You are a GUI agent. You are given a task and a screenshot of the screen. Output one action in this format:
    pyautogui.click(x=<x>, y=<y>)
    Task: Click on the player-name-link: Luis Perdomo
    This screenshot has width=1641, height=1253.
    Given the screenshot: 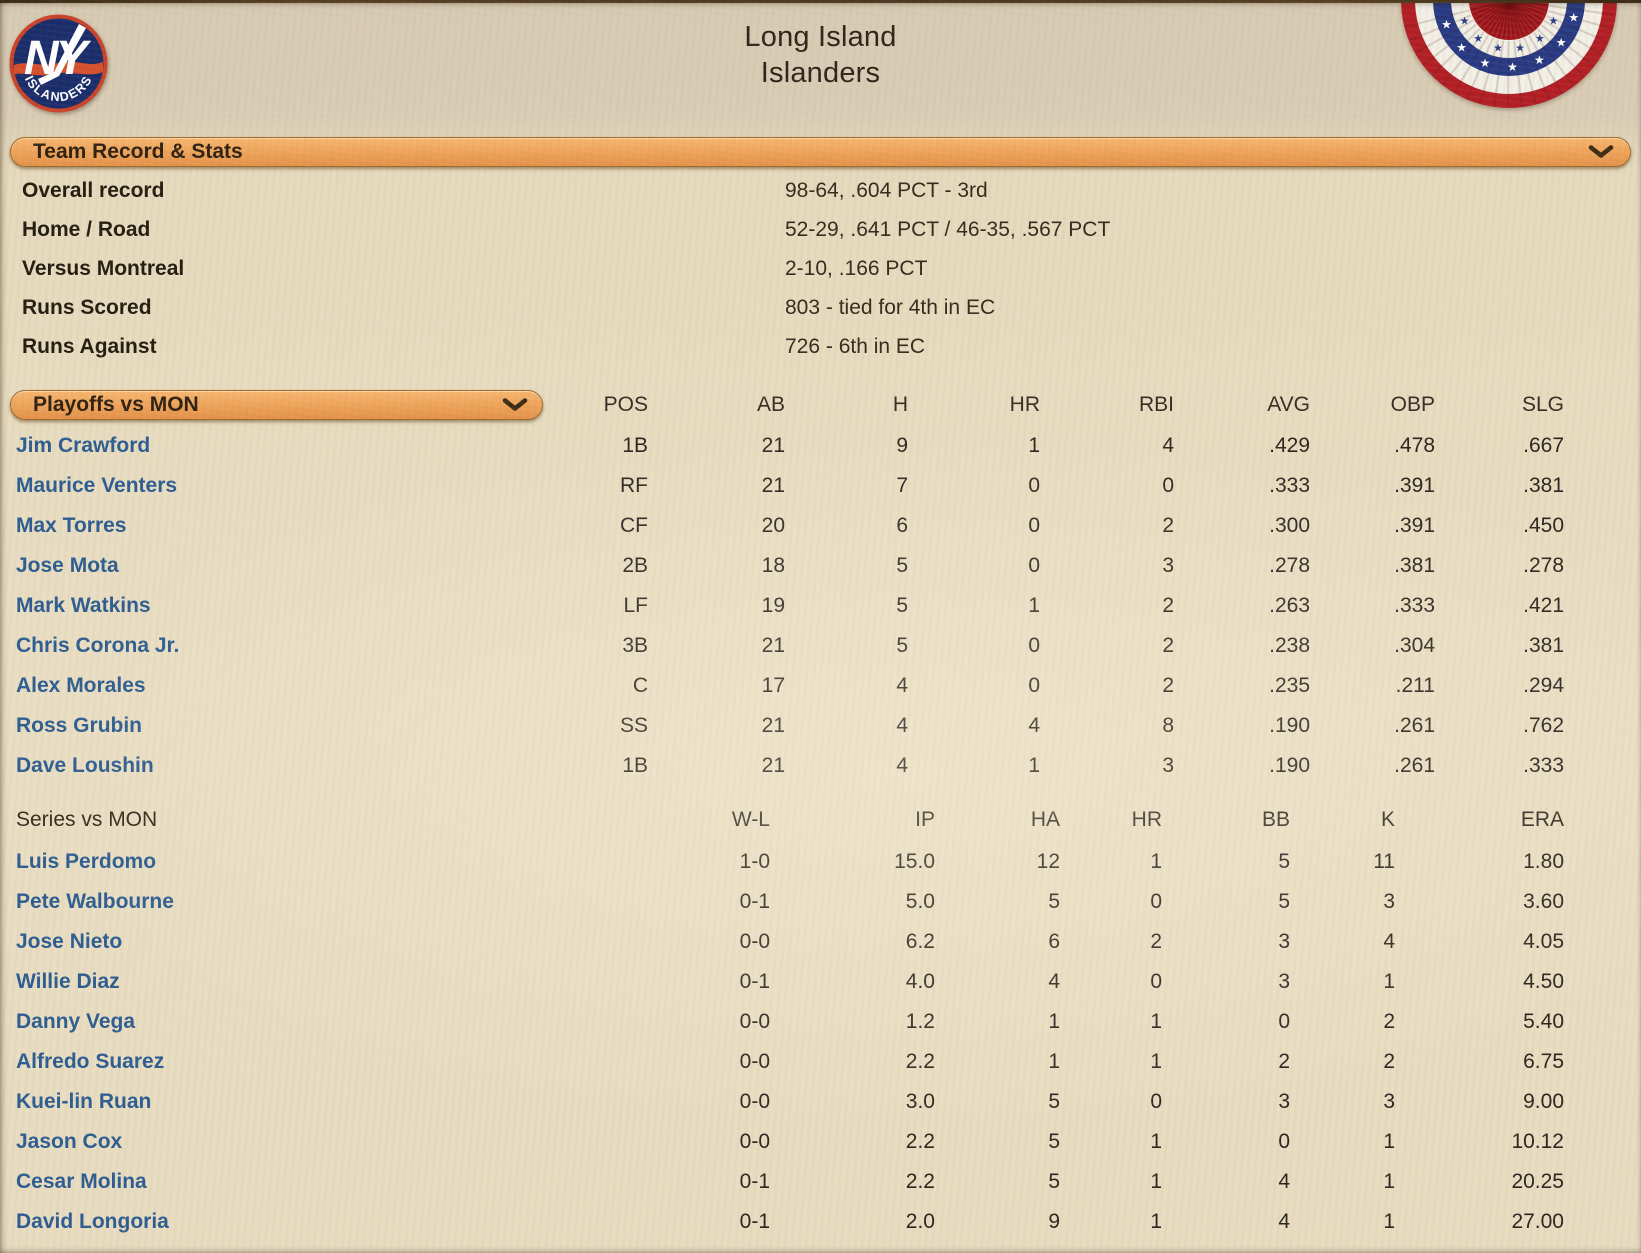 What is the action you would take?
    pyautogui.click(x=86, y=861)
    